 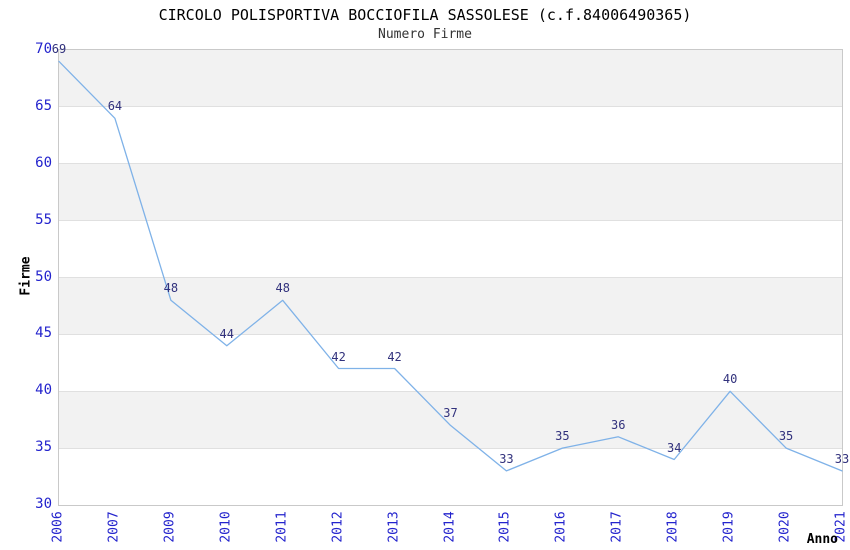 What do you see at coordinates (449, 527) in the screenshot?
I see `x-tick-label: 2014` at bounding box center [449, 527].